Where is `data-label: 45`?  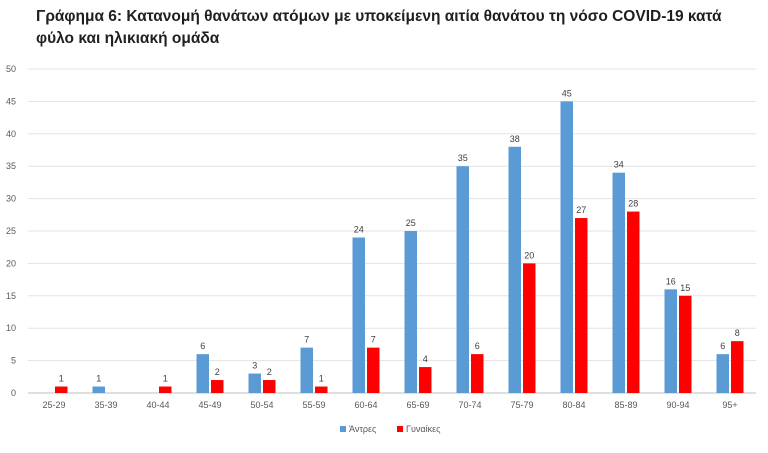 data-label: 45 is located at coordinates (567, 93).